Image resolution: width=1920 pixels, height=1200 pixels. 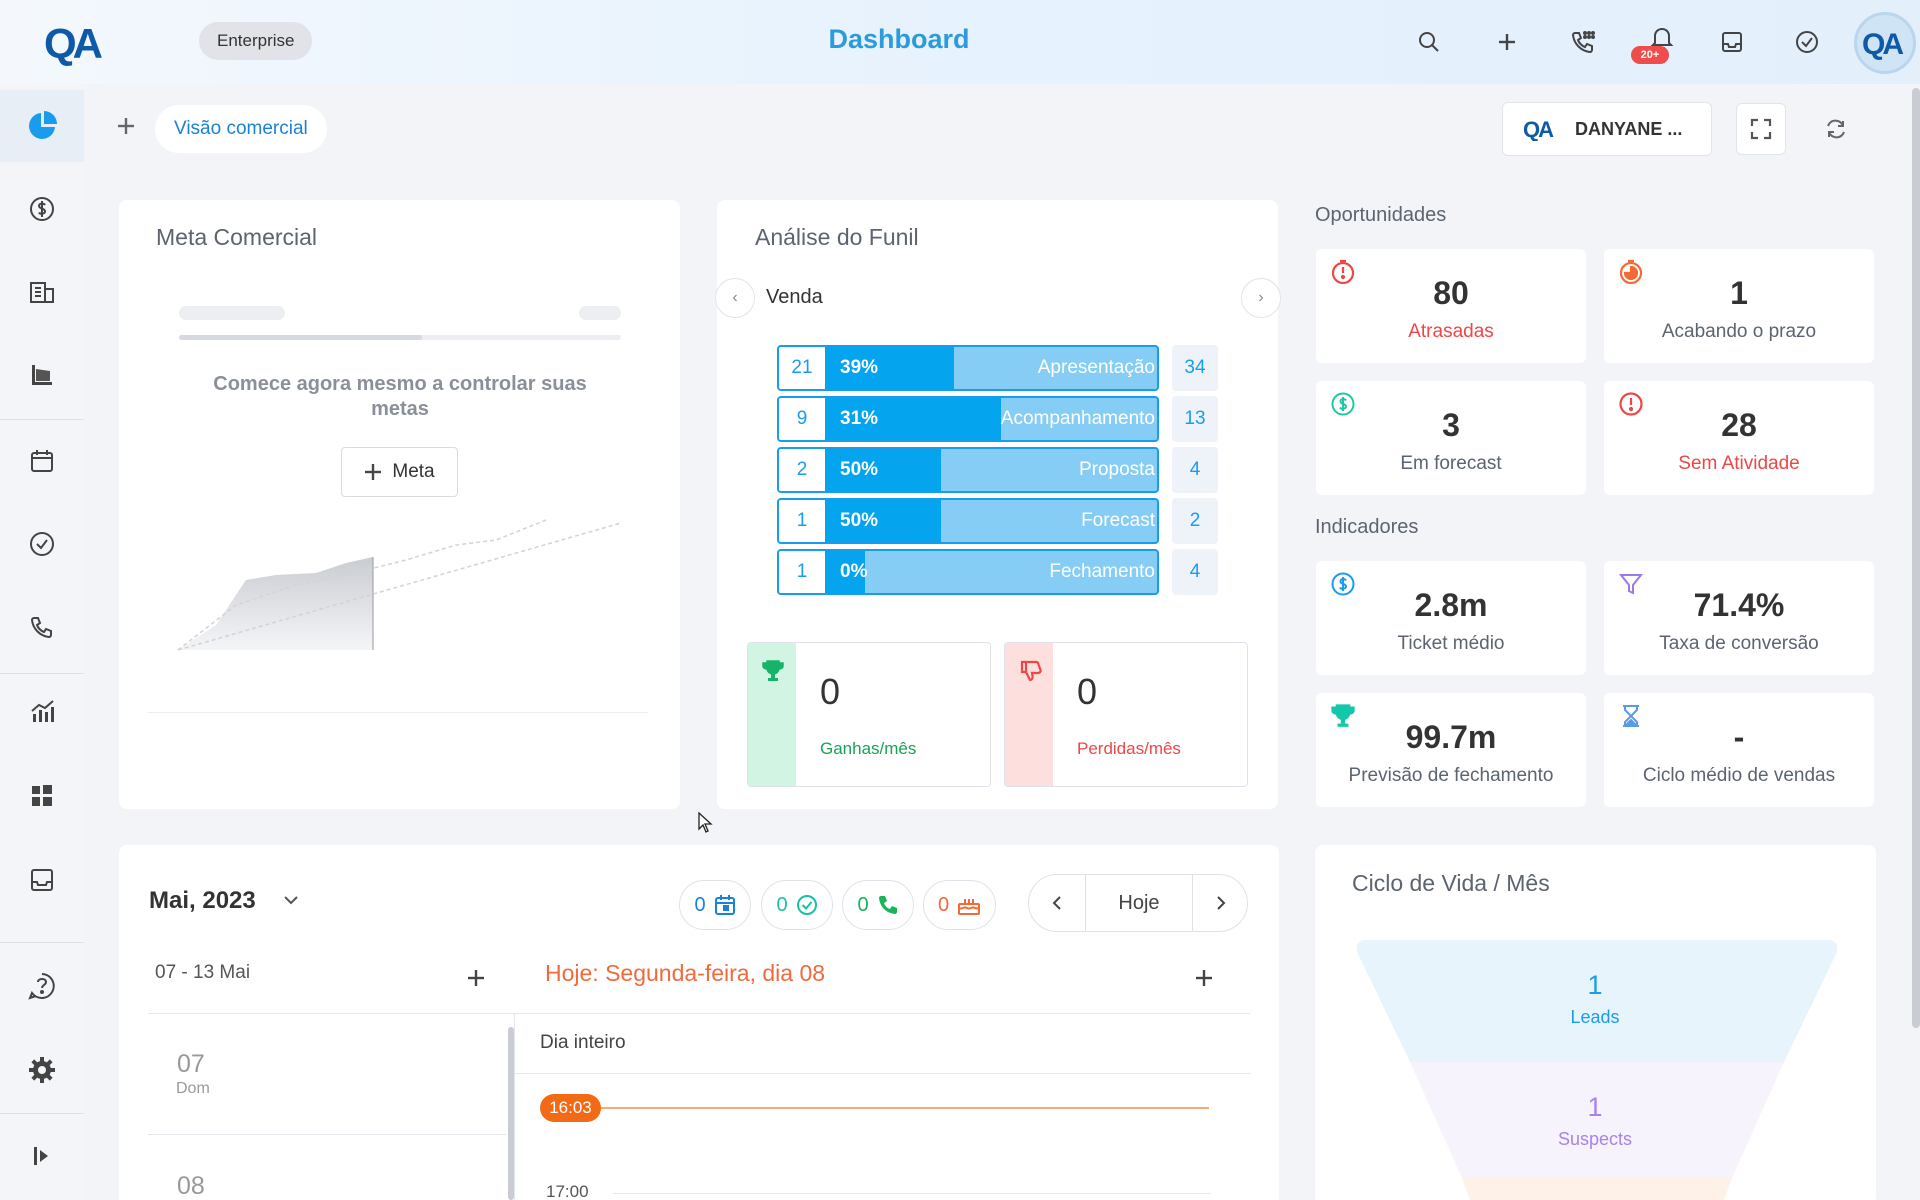 I want to click on sidebar-item-dashboard, so click(x=42, y=126).